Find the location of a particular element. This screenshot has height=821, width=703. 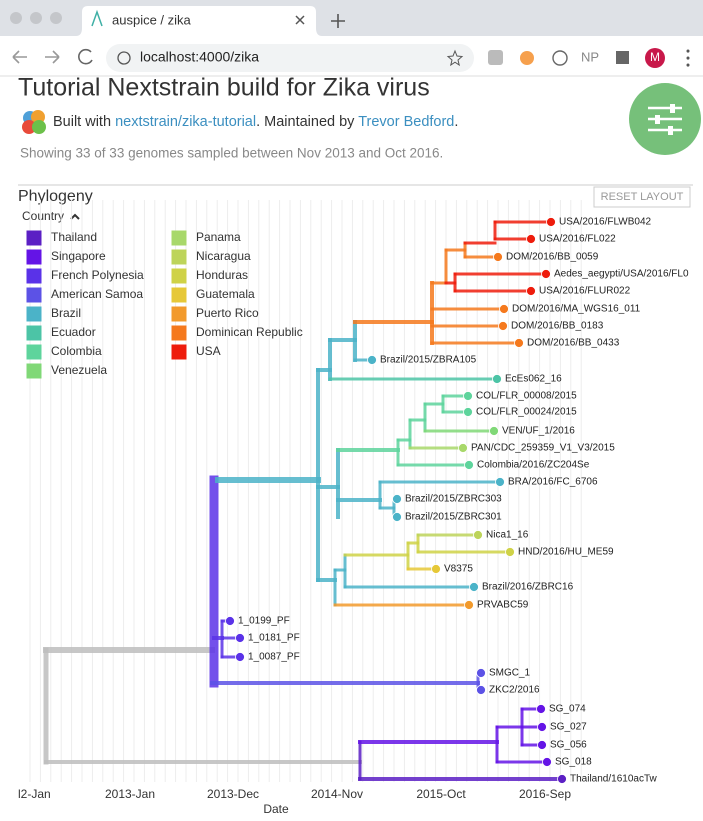

repo-link: nextstrain/zika-tutorial is located at coordinates (185, 122).